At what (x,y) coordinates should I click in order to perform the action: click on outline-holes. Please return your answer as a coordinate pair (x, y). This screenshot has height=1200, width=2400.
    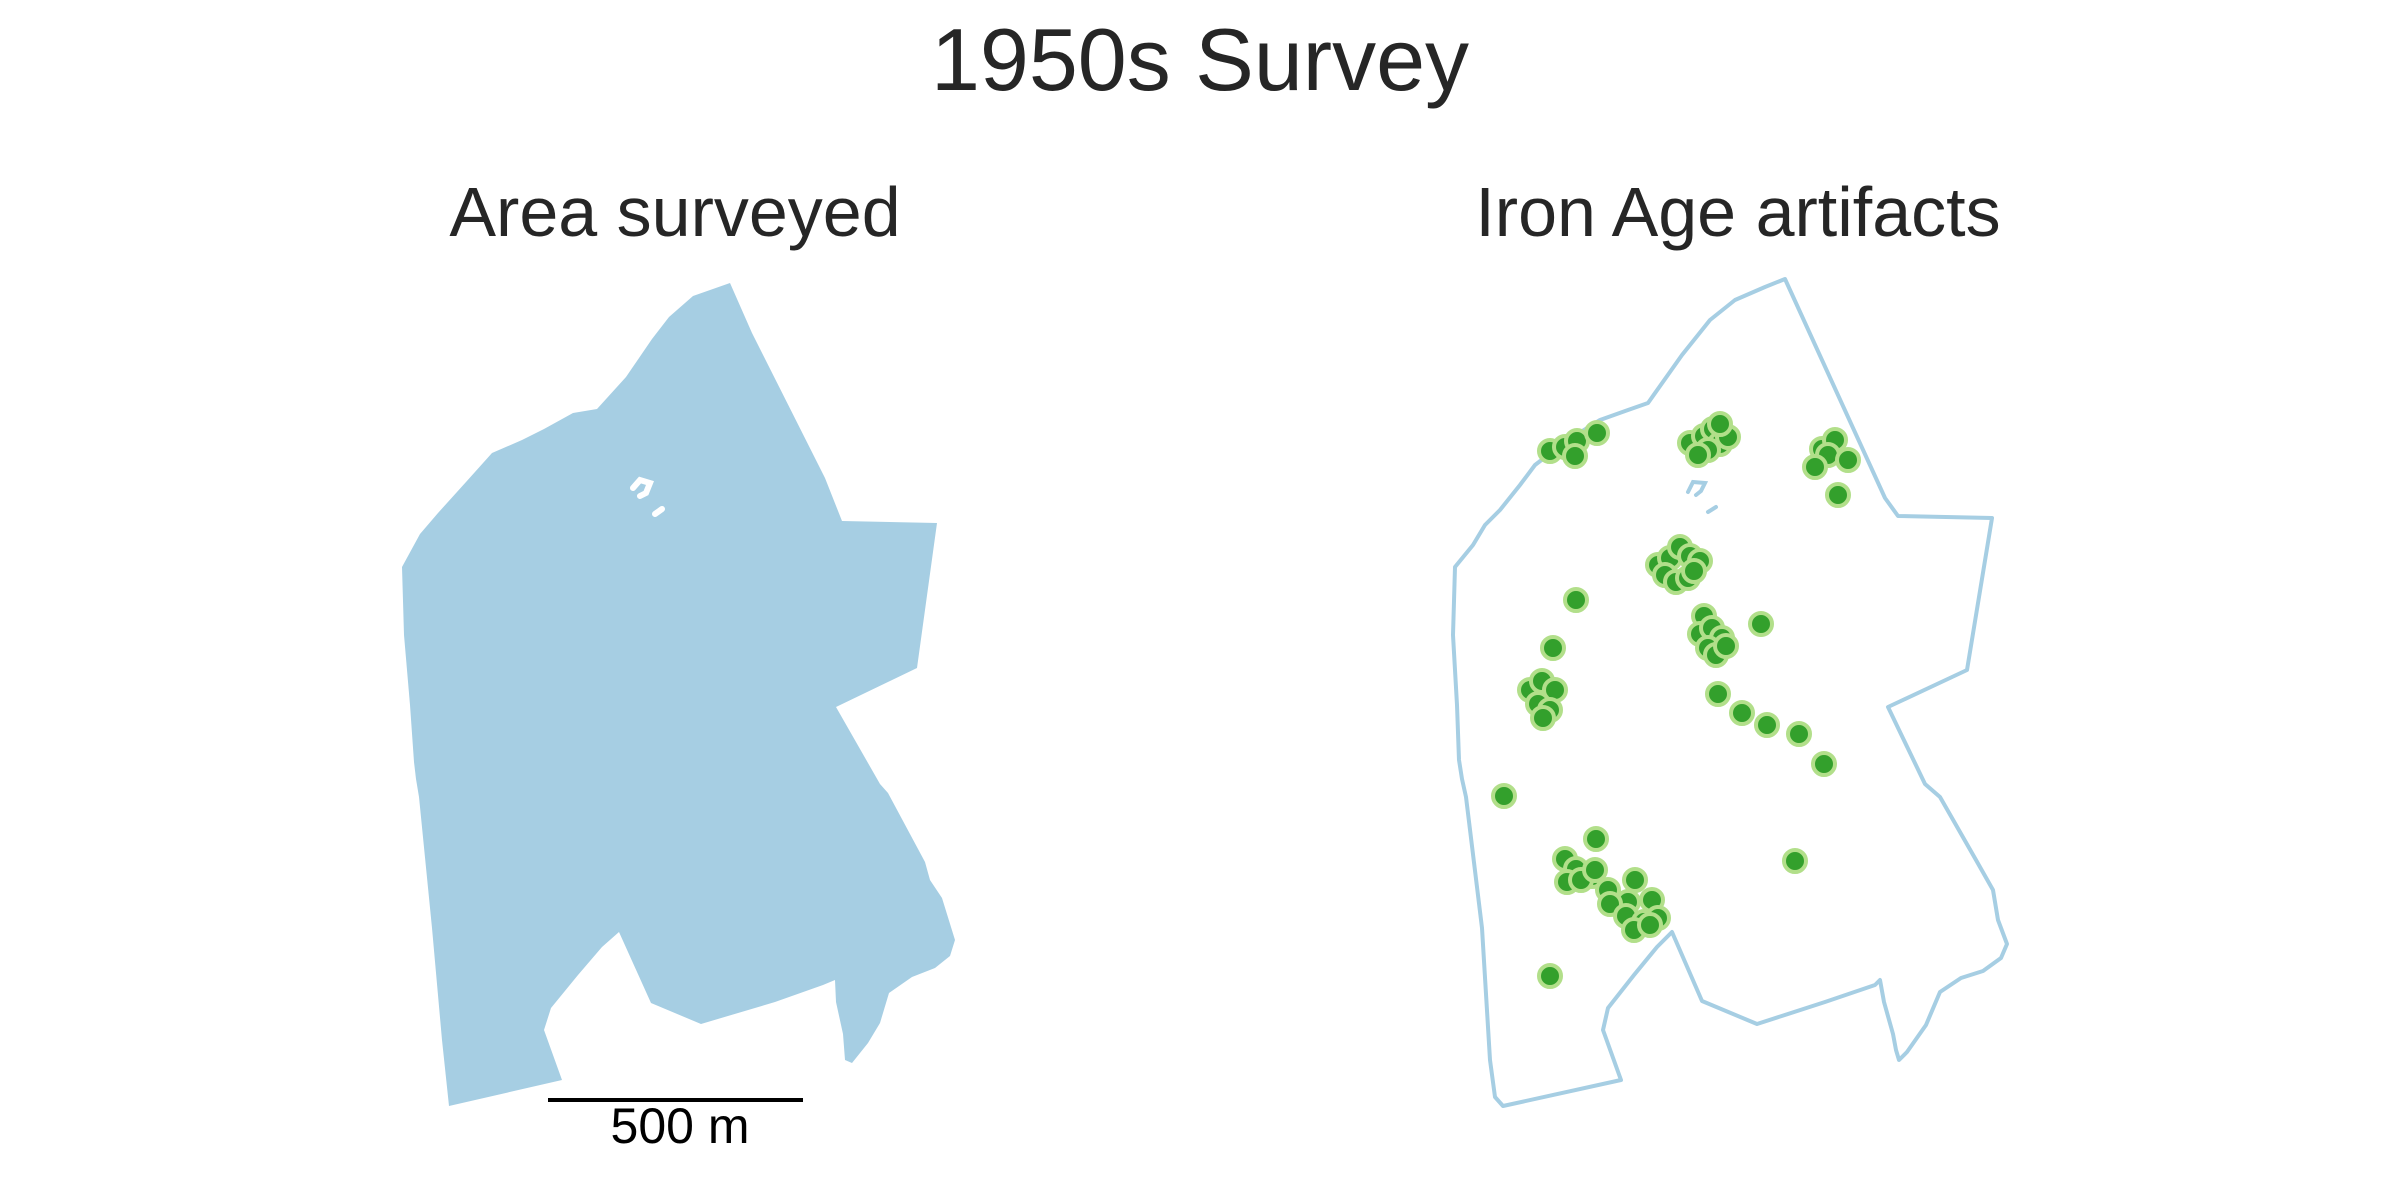
    Looking at the image, I should click on (1702, 496).